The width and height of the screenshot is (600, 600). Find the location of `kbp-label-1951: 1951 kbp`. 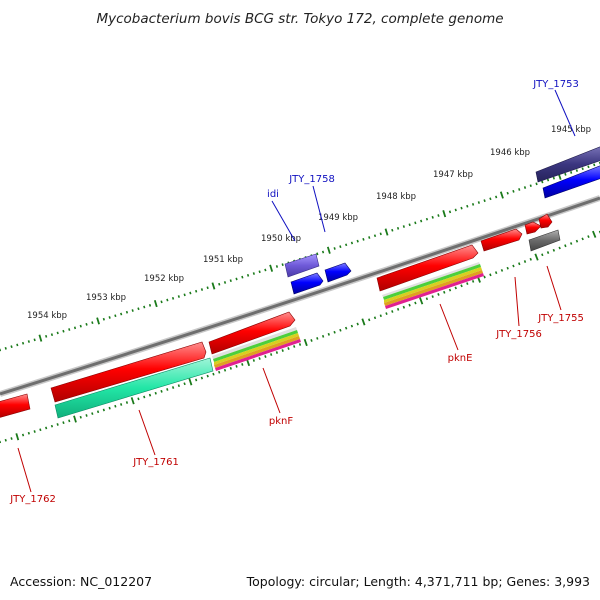

kbp-label-1951: 1951 kbp is located at coordinates (223, 260).